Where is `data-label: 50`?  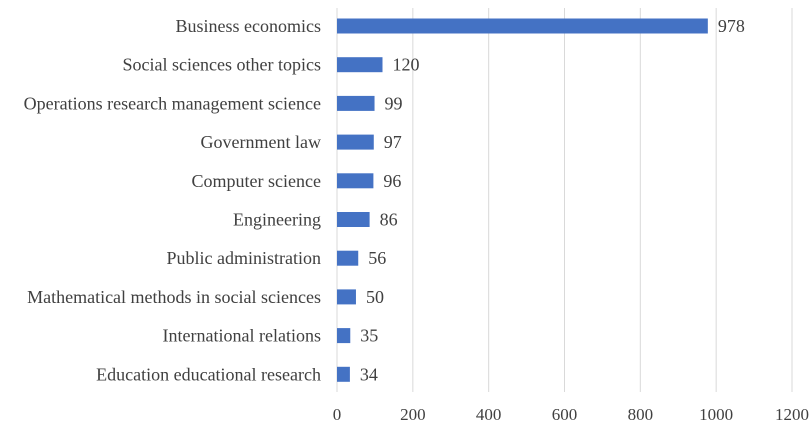 data-label: 50 is located at coordinates (375, 297).